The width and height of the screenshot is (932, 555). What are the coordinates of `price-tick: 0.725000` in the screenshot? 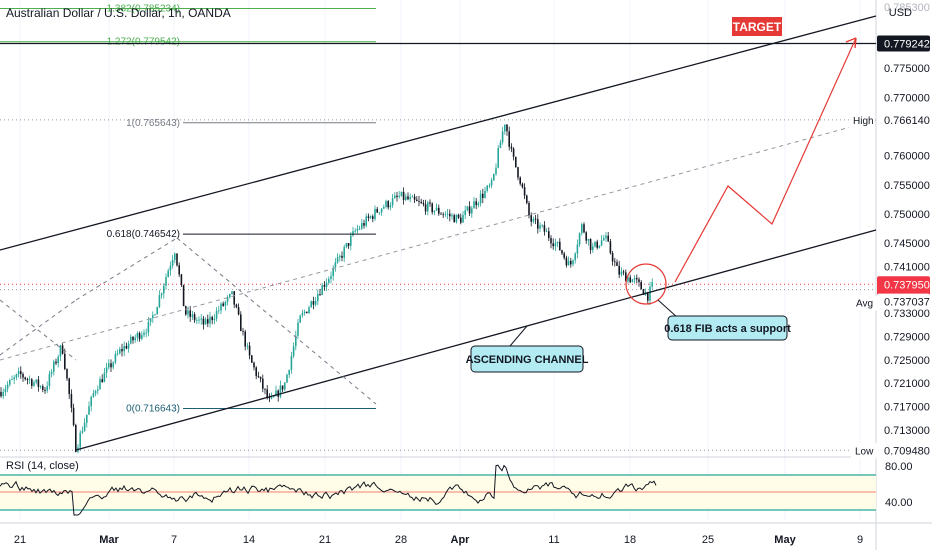 It's located at (907, 361).